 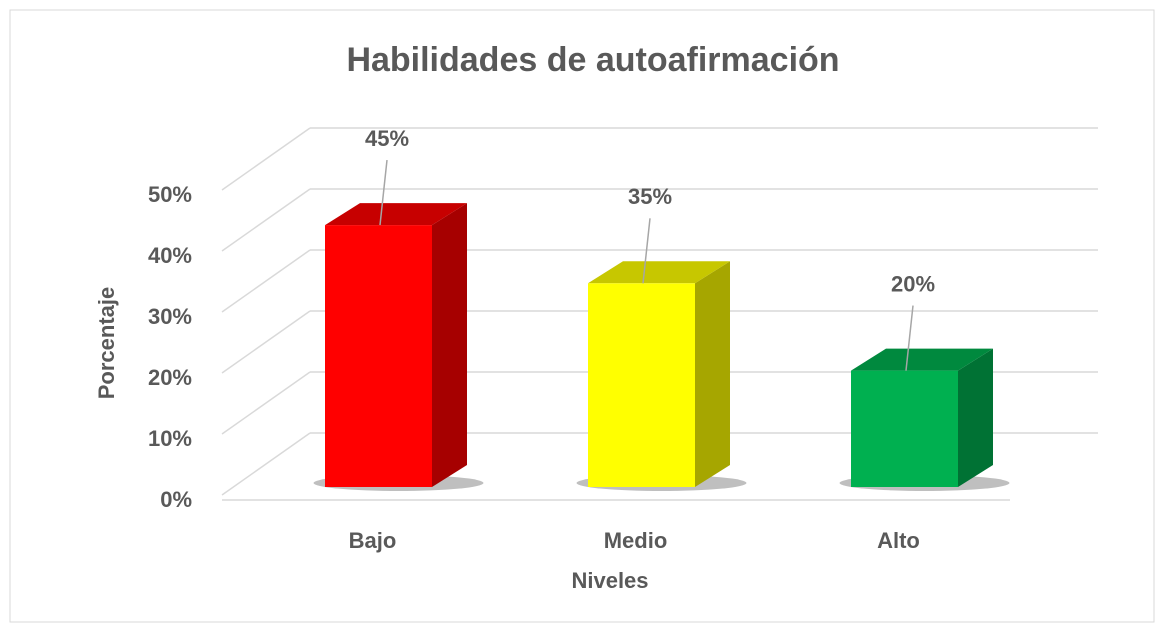 I want to click on x-axis-label: Niveles, so click(x=609, y=580).